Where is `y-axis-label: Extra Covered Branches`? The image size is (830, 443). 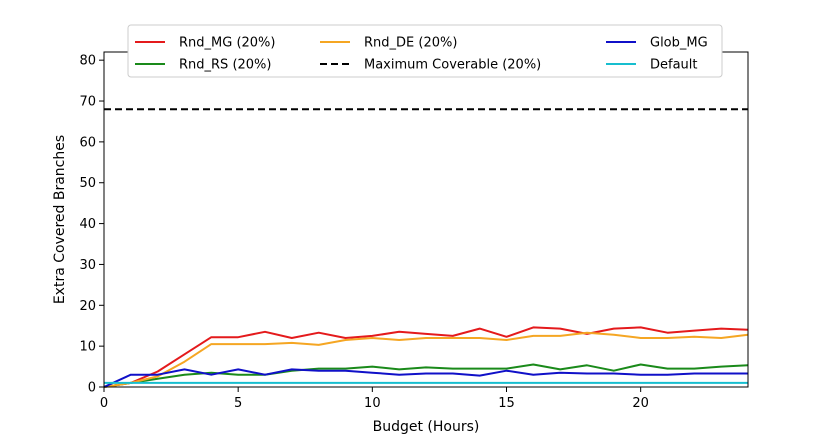 y-axis-label: Extra Covered Branches is located at coordinates (60, 219).